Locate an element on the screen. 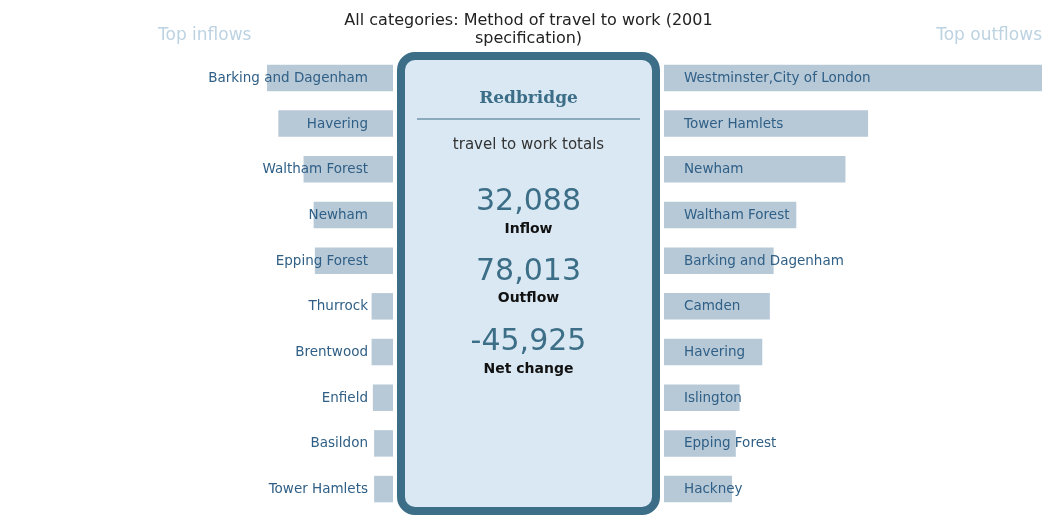 The width and height of the screenshot is (1055, 522). text: All categories: Method of travel to work (2001 specification) is located at coordinates (528, 28).